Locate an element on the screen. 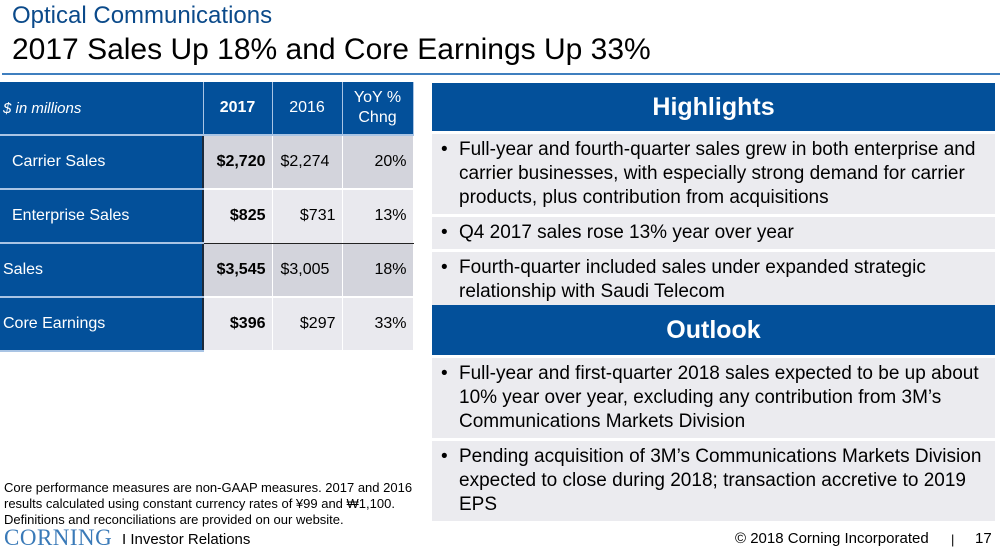  cell-2017: $3,545 is located at coordinates (238, 270).